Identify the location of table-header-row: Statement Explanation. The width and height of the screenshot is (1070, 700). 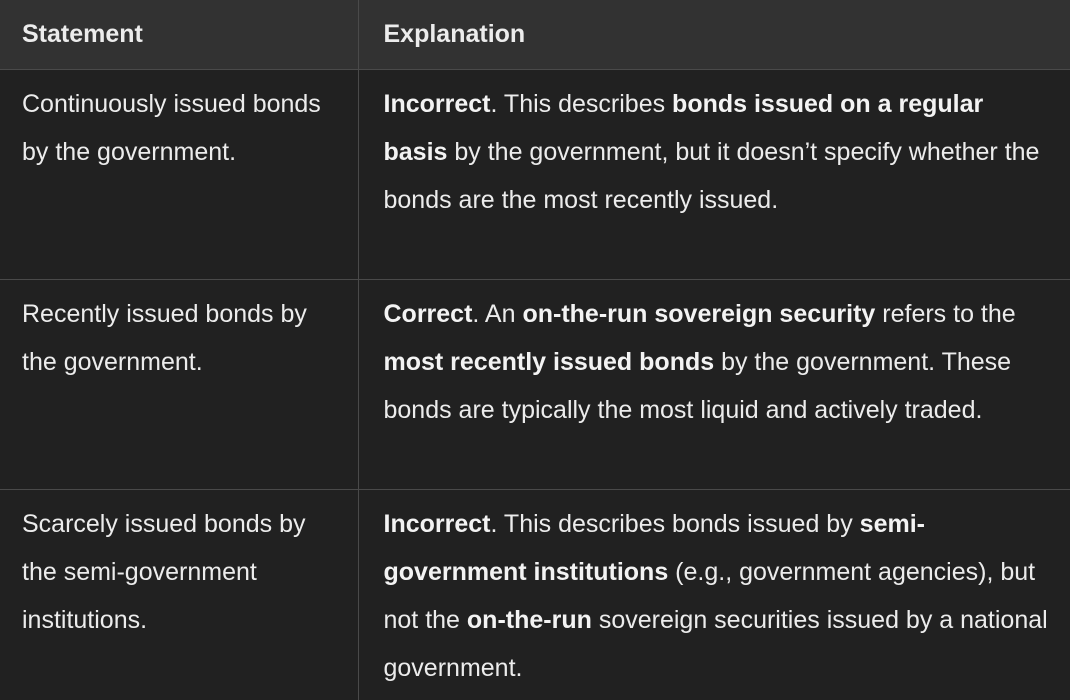
(535, 35).